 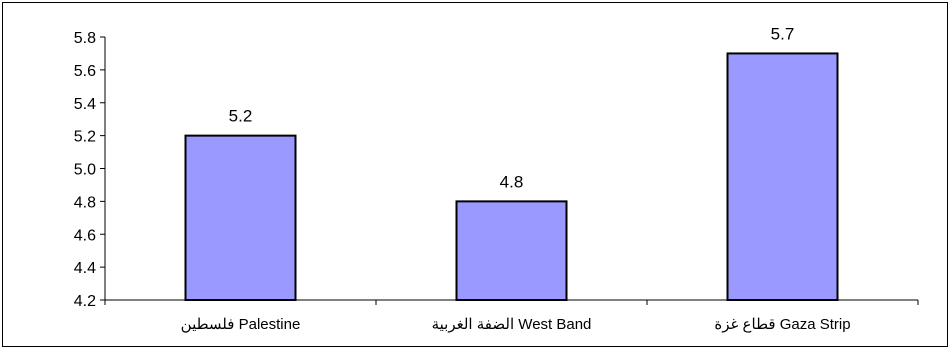 I want to click on y-tick-label: 4.6, so click(x=85, y=235).